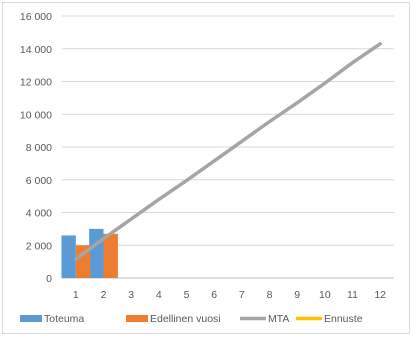  What do you see at coordinates (187, 295) in the screenshot?
I see `x-tick-label: 5` at bounding box center [187, 295].